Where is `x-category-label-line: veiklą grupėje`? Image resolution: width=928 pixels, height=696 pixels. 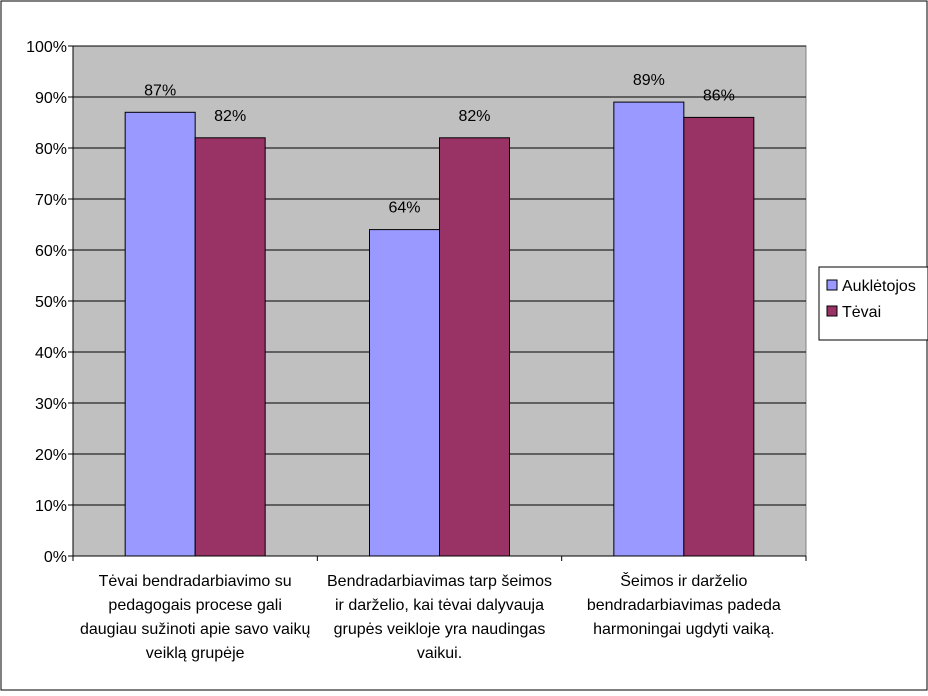 x-category-label-line: veiklą grupėje is located at coordinates (195, 653).